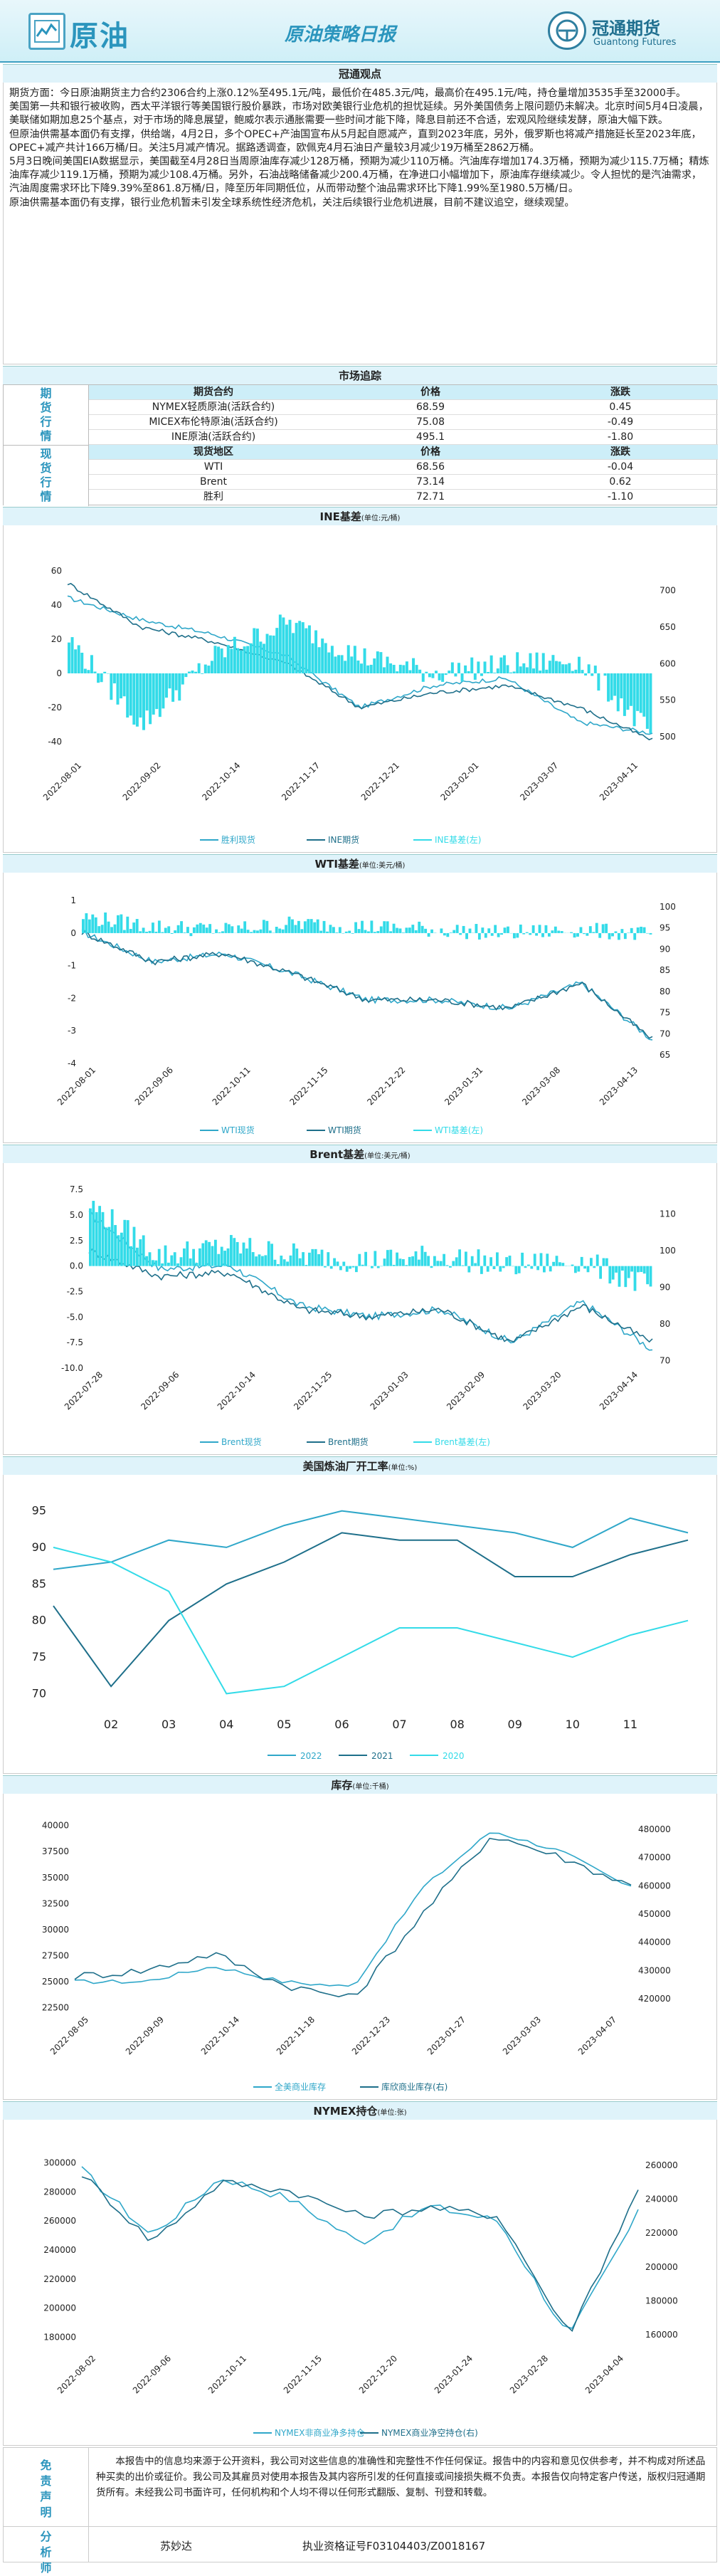 The height and width of the screenshot is (2576, 720). What do you see at coordinates (76, 1241) in the screenshot?
I see `y-tick-label: 2.5` at bounding box center [76, 1241].